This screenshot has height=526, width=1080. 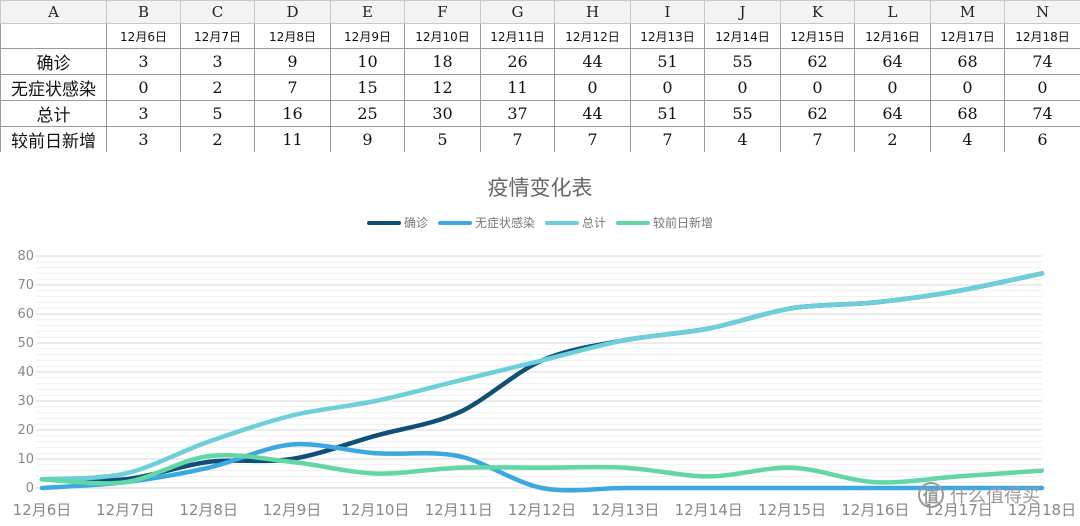 I want to click on column-header: C, so click(x=217, y=12).